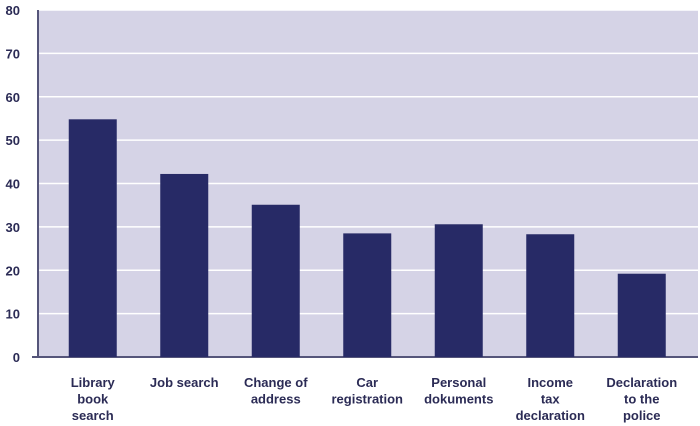 This screenshot has height=426, width=700. Describe the element at coordinates (93, 399) in the screenshot. I see `x-tick-label: Library book search` at that location.